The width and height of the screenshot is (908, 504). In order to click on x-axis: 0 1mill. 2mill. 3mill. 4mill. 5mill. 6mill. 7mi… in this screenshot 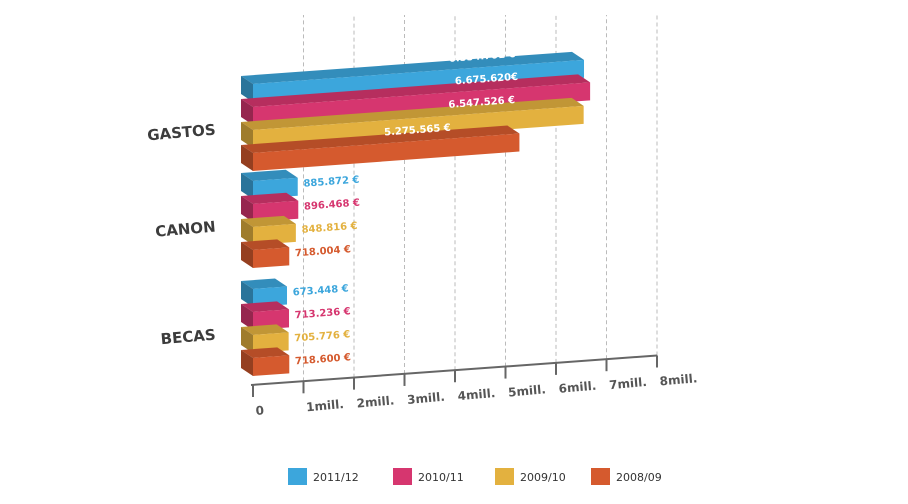, I will do `click(474, 386)`.